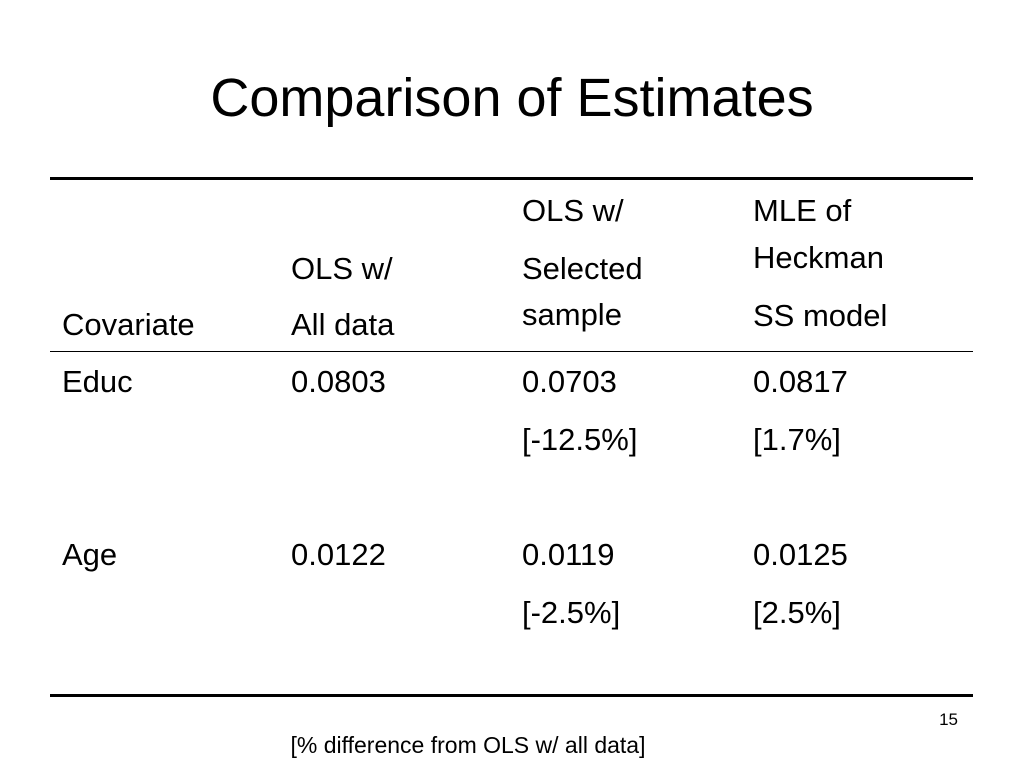  Describe the element at coordinates (800, 554) in the screenshot. I see `row-age-mle: 0.0125` at that location.